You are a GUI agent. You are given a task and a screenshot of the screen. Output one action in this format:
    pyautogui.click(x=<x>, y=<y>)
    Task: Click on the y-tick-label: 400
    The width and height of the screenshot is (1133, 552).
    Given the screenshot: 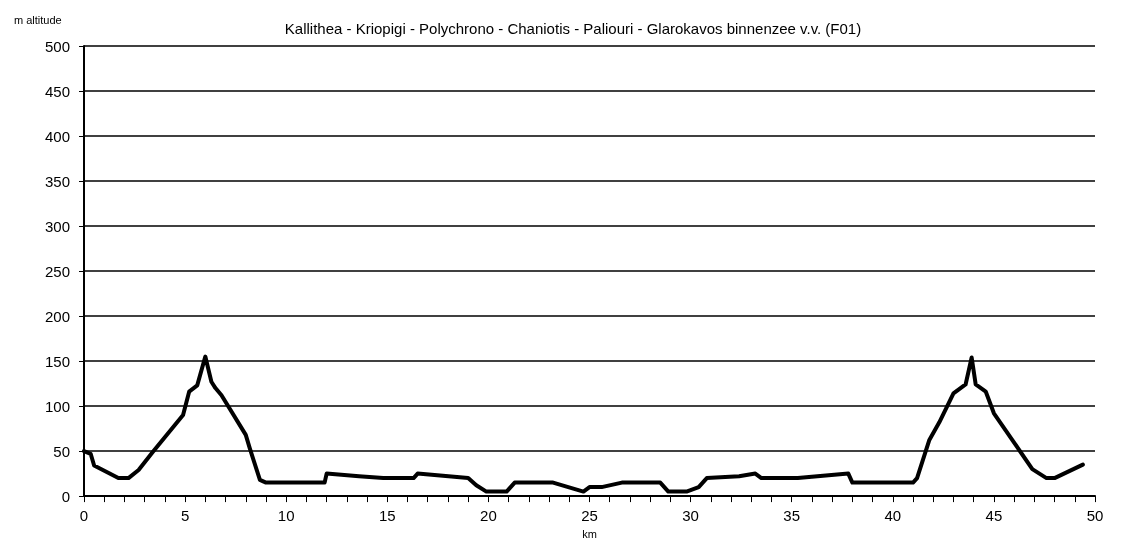 What is the action you would take?
    pyautogui.click(x=57, y=136)
    